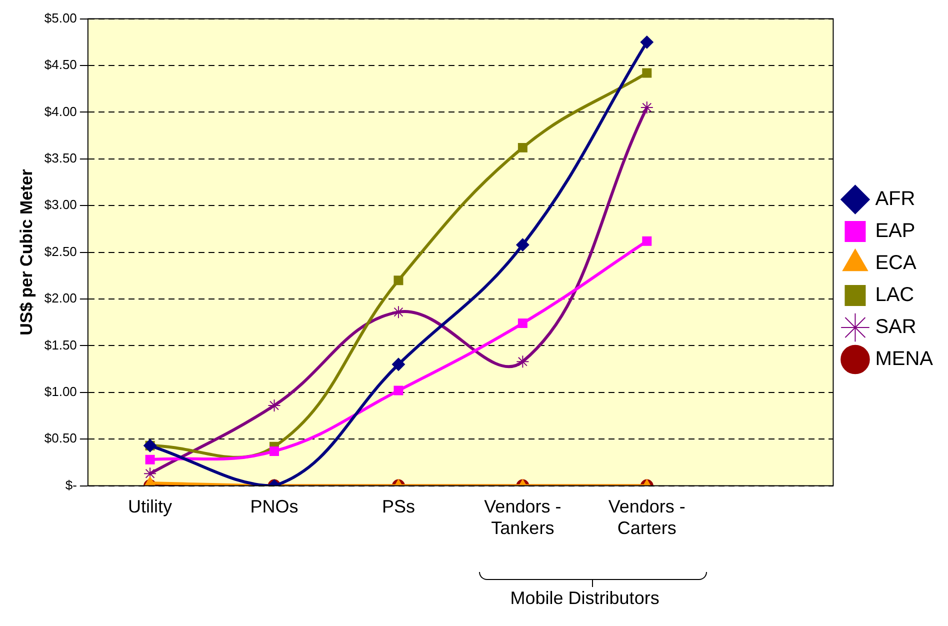  Describe the element at coordinates (60, 18) in the screenshot. I see `y-tick-label: $5.00` at that location.